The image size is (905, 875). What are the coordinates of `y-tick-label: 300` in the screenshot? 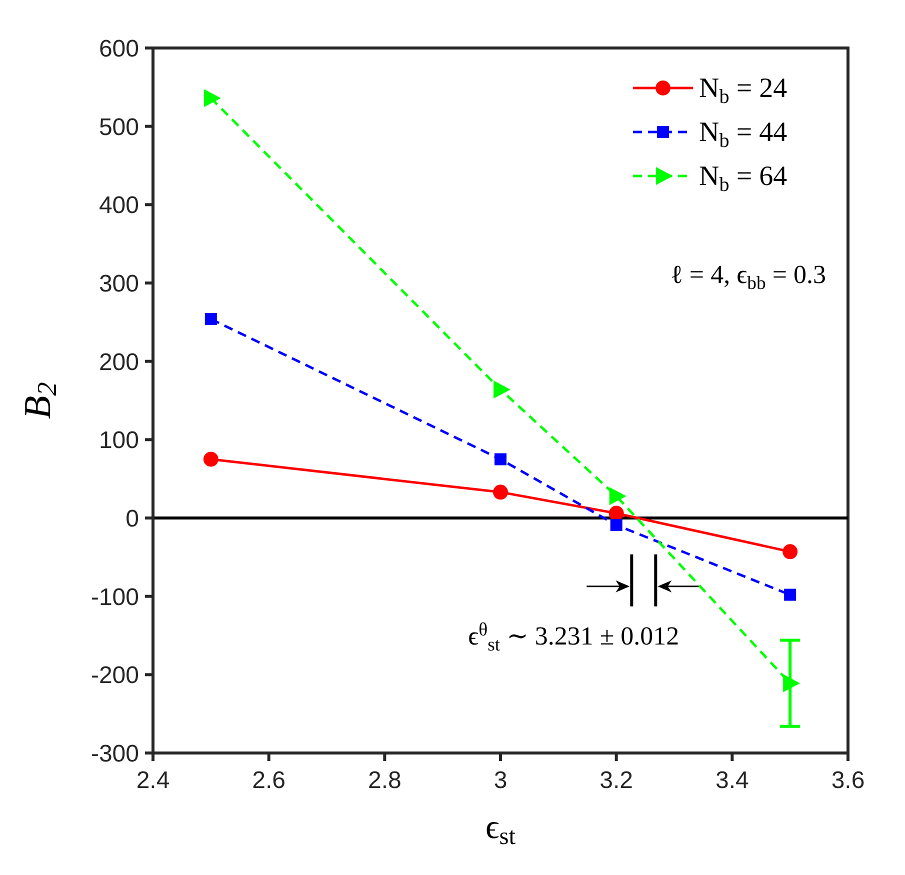 It's located at (118, 284).